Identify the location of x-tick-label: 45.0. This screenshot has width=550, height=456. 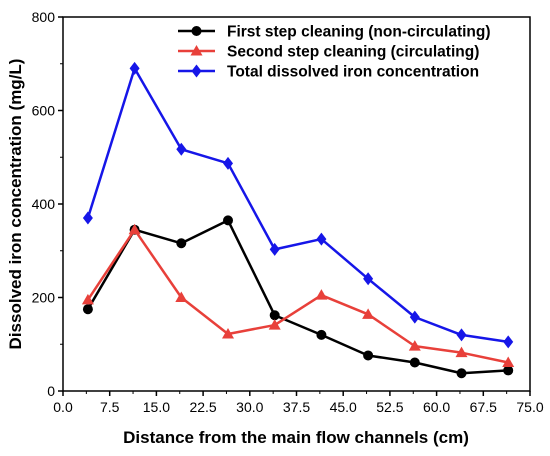
(343, 407).